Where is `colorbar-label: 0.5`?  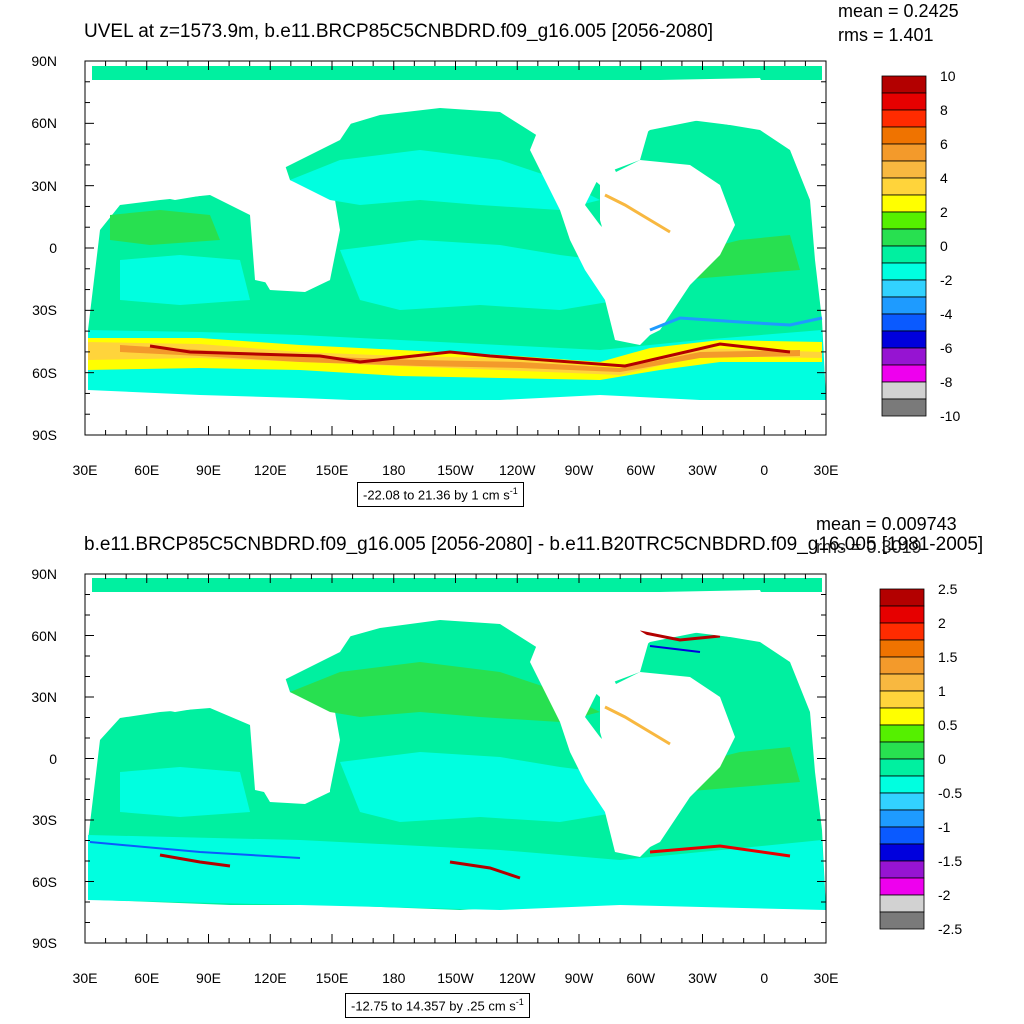 colorbar-label: 0.5 is located at coordinates (948, 725).